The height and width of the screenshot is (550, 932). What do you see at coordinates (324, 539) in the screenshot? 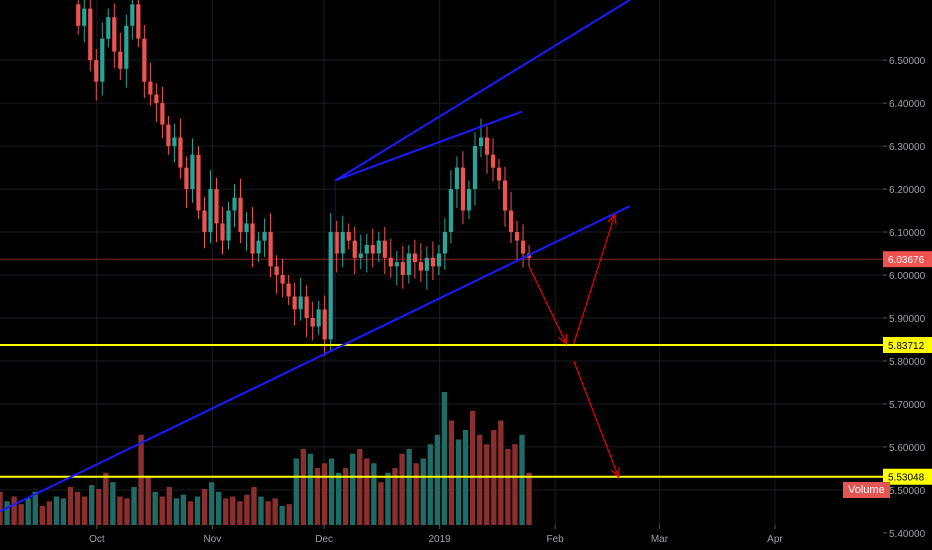
I see `x-tick-label: Dec` at bounding box center [324, 539].